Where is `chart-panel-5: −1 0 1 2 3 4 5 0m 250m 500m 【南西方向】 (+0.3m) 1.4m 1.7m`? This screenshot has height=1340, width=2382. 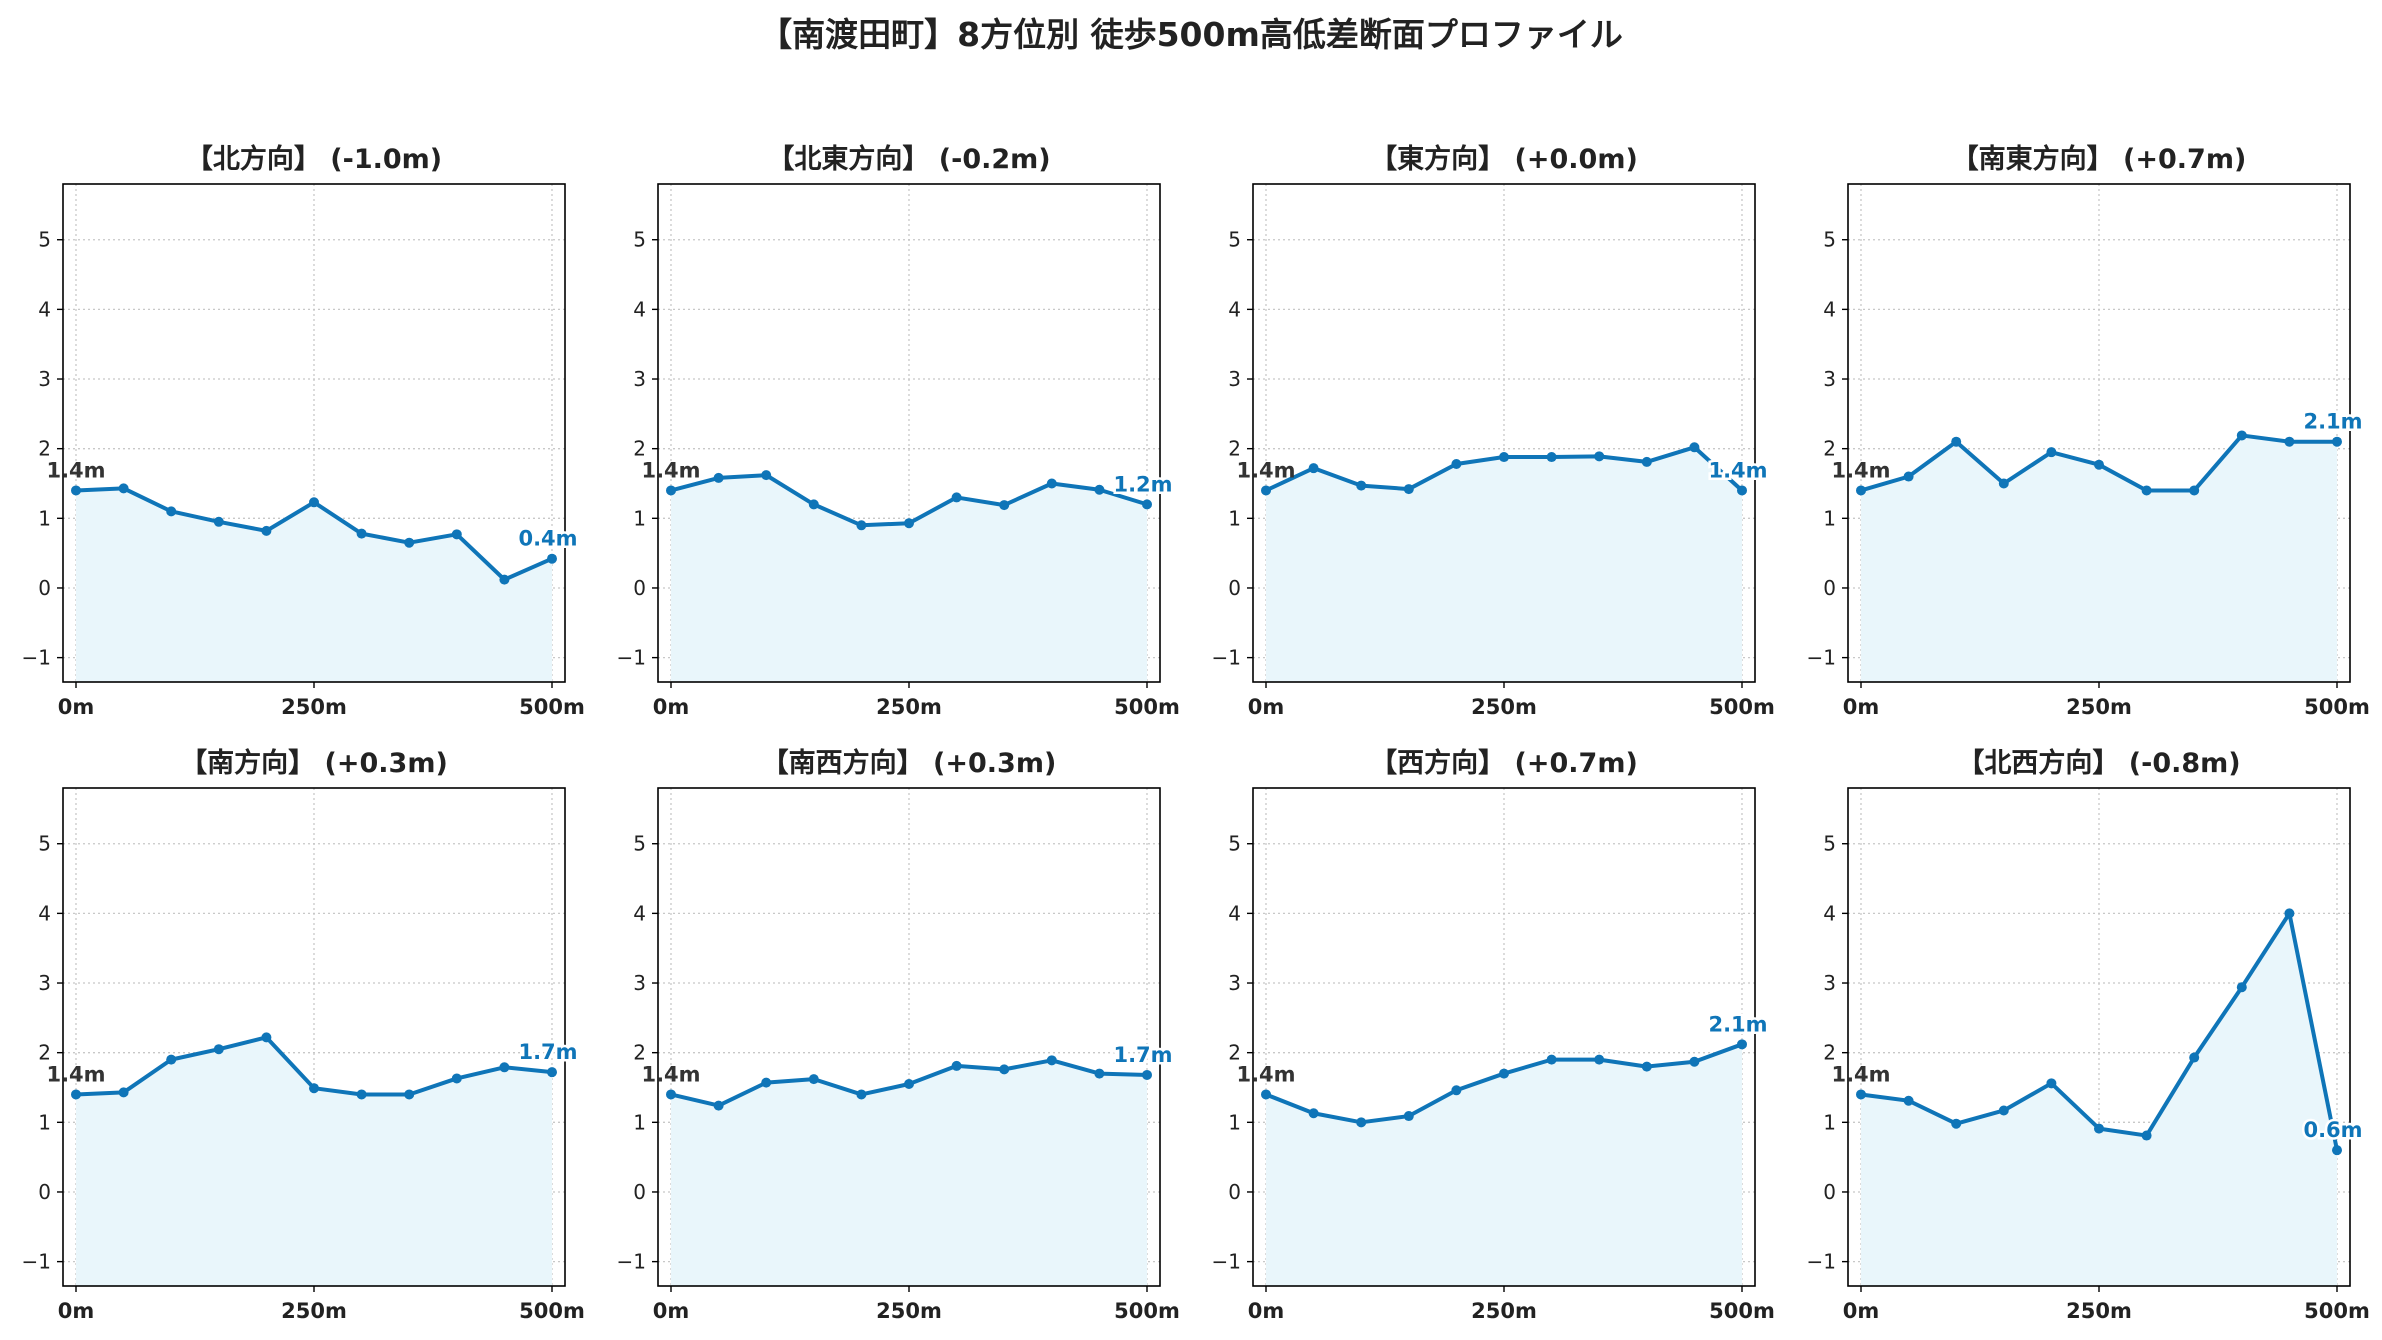 chart-panel-5: −1 0 1 2 3 4 5 0m 250m 500m 【南西方向】 (+0.3m) 1.4m 1.7m is located at coordinates (898, 1035).